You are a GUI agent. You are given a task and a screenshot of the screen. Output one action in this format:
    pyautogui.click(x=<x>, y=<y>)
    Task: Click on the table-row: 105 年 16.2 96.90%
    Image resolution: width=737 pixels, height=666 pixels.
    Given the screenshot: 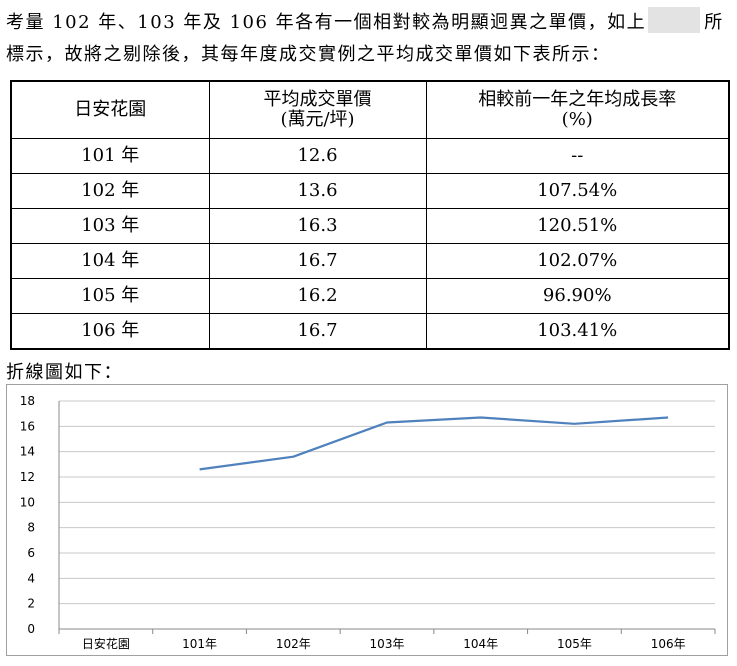 What is the action you would take?
    pyautogui.click(x=370, y=296)
    